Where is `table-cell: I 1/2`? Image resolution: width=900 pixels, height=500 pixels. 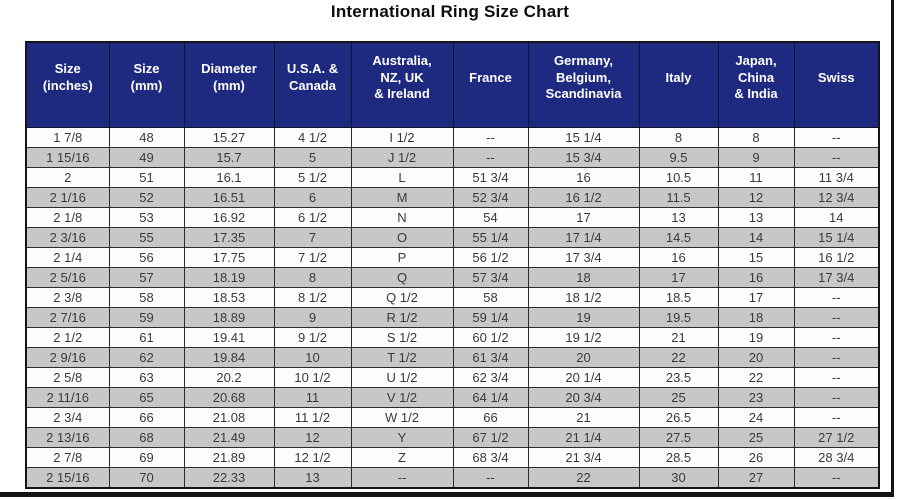 table-cell: I 1/2 is located at coordinates (402, 137).